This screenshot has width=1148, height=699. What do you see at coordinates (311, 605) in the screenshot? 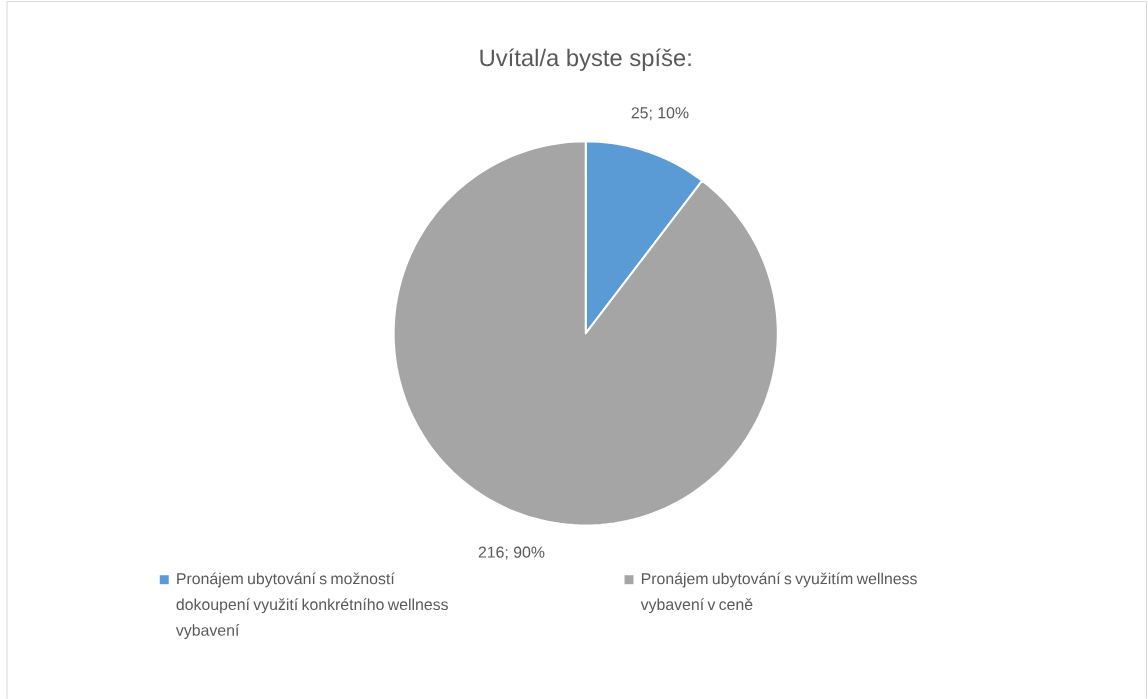
I see `legend-label: Pronájem ubytování s možností dokoupení využití konkrétního wellness vybavení` at bounding box center [311, 605].